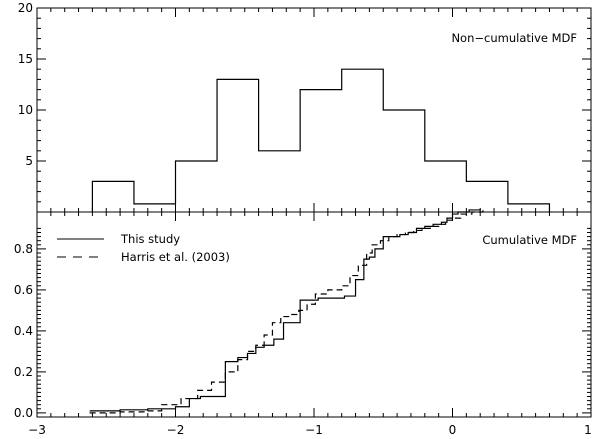 The image size is (595, 439). Describe the element at coordinates (25, 110) in the screenshot. I see `top-ytick-label: 10` at that location.